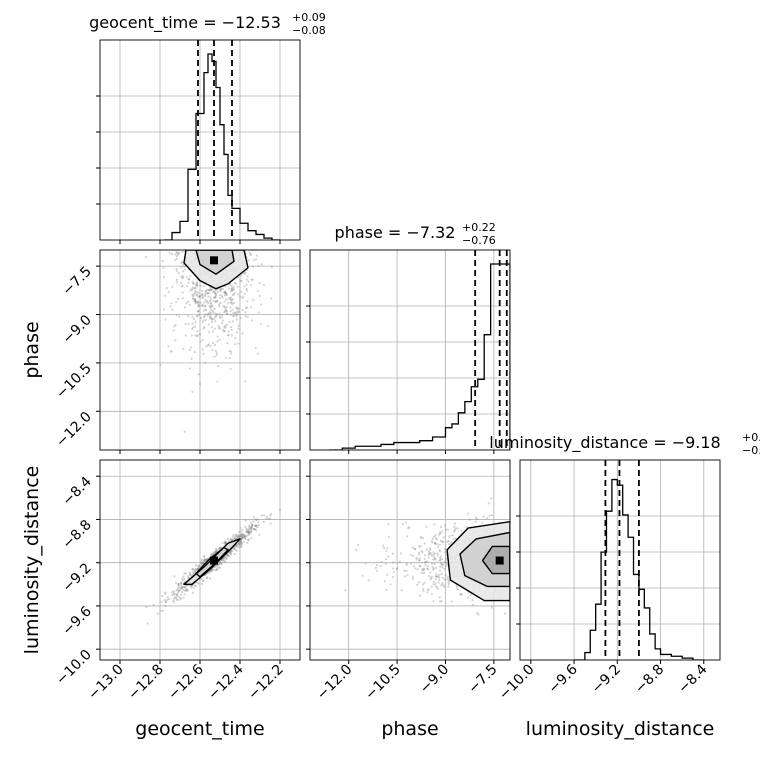 The width and height of the screenshot is (760, 760). What do you see at coordinates (185, 23) in the screenshot?
I see `panel-title-geocent_time: geocent_time = −12.53` at bounding box center [185, 23].